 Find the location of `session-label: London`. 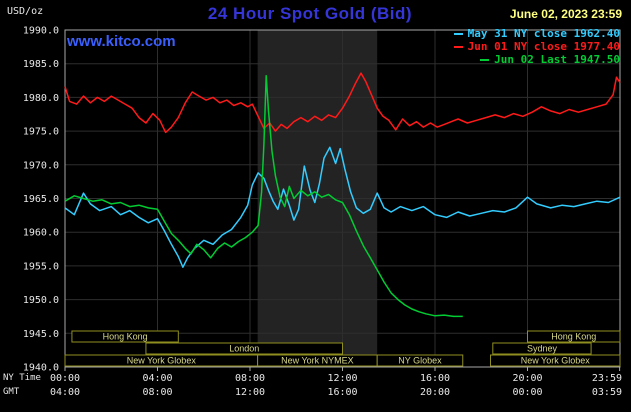

session-label: London is located at coordinates (244, 349).